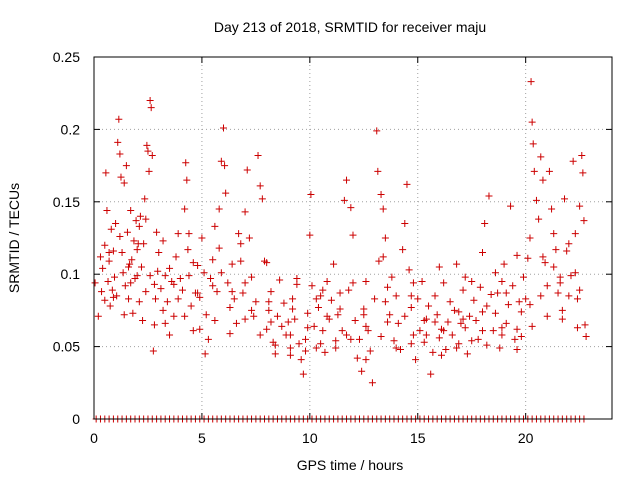  What do you see at coordinates (71, 129) in the screenshot?
I see `y-tick-label: 0.2` at bounding box center [71, 129].